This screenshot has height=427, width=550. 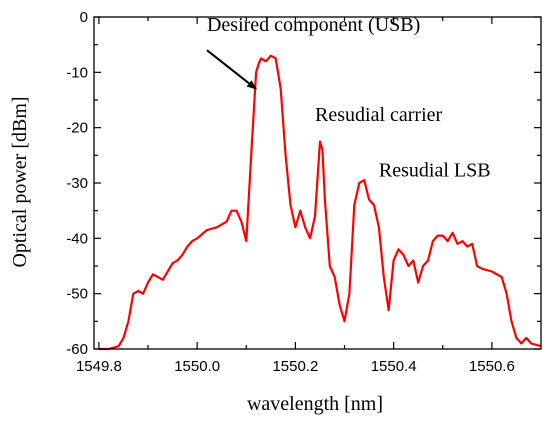 I want to click on annotation-label: Resudial LSB, so click(x=435, y=170).